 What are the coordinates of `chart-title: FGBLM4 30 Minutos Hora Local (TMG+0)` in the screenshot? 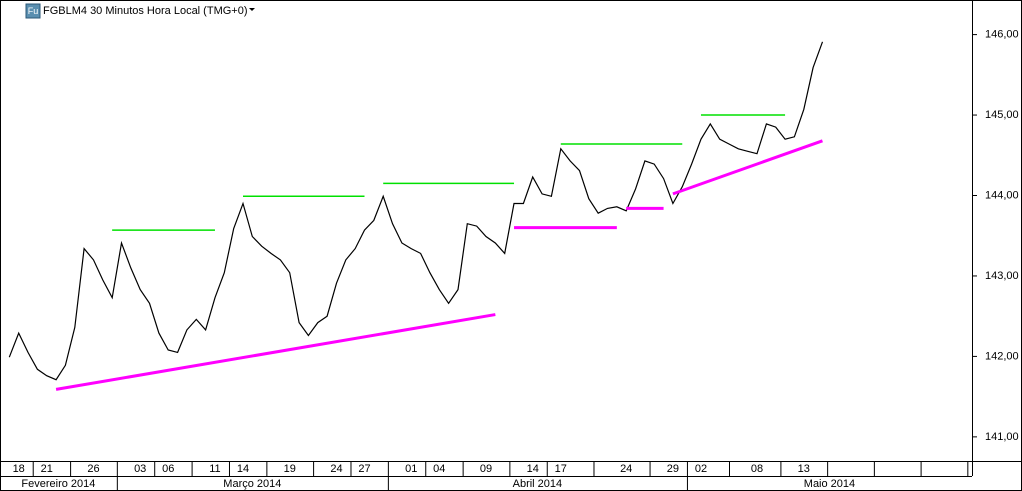 It's located at (145, 11).